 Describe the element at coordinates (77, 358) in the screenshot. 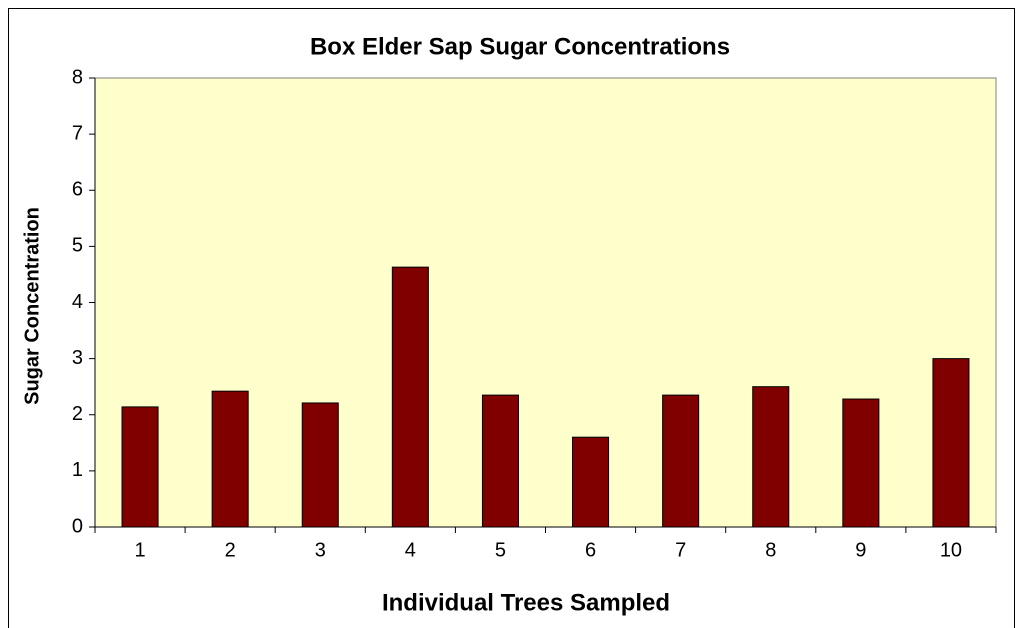

I see `y-tick-label: 3` at that location.